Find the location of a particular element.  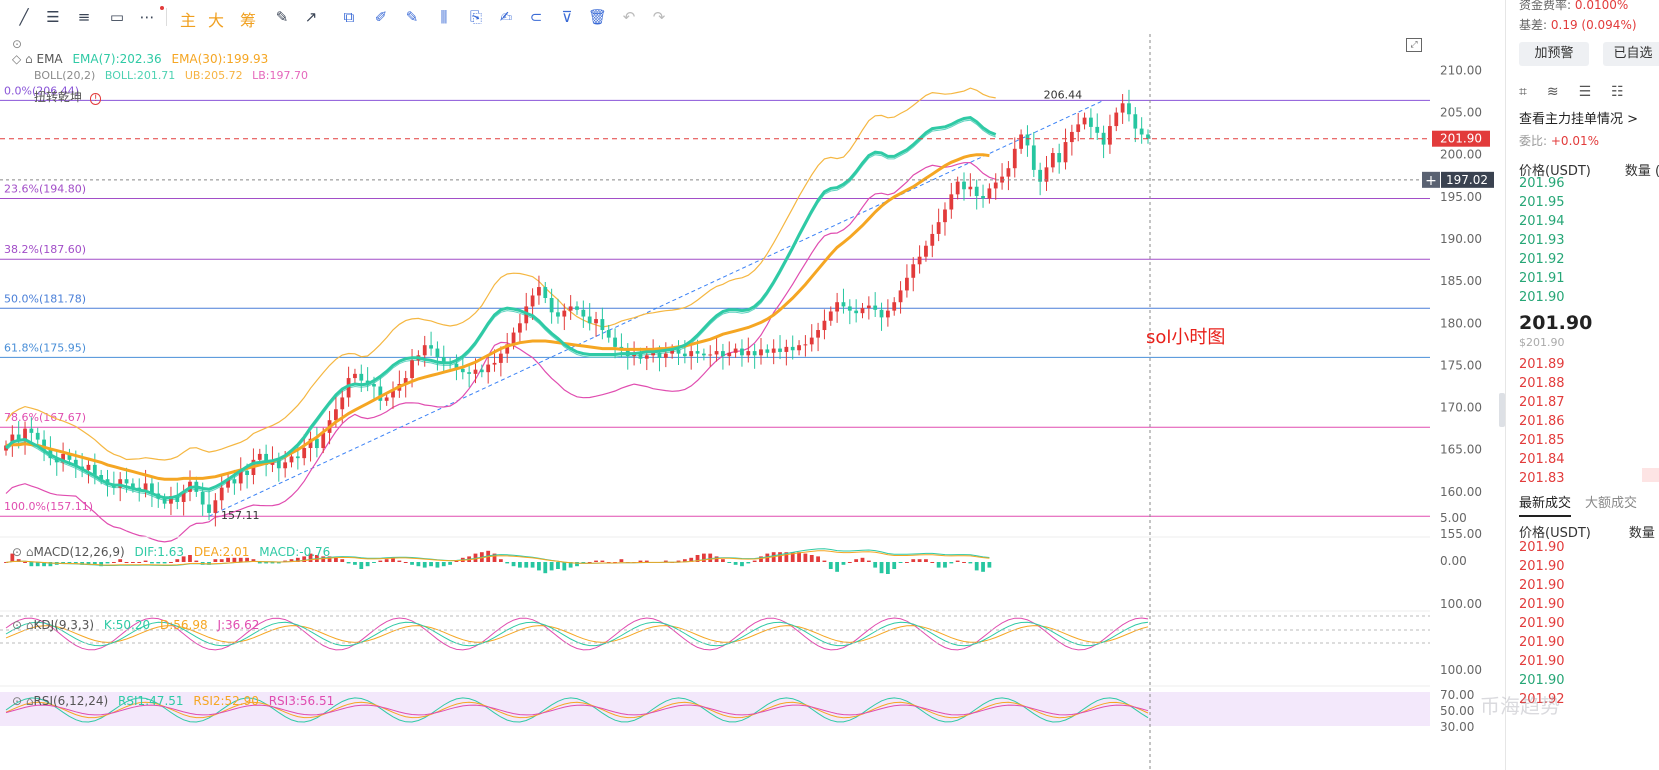

indicator-main: 主 is located at coordinates (188, 20).